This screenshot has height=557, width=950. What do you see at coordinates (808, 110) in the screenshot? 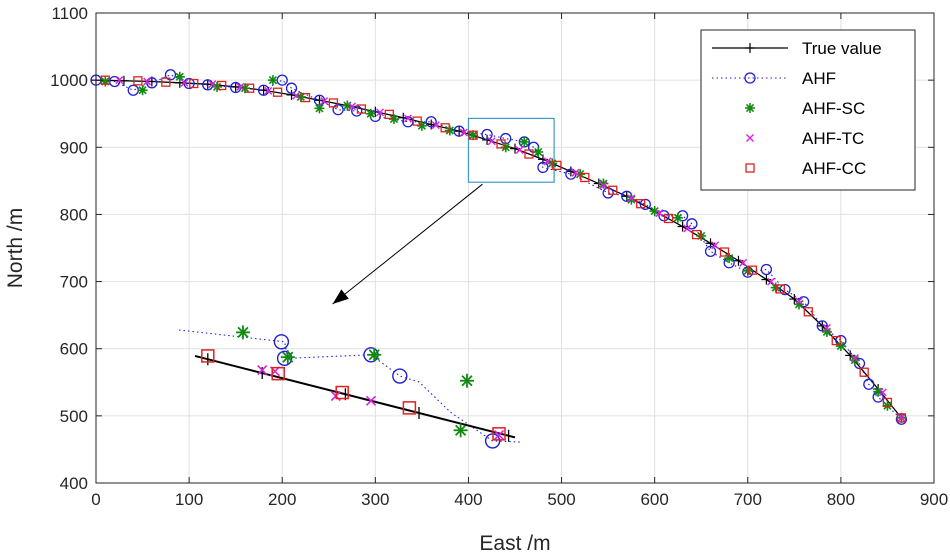
I see `legend-box` at bounding box center [808, 110].